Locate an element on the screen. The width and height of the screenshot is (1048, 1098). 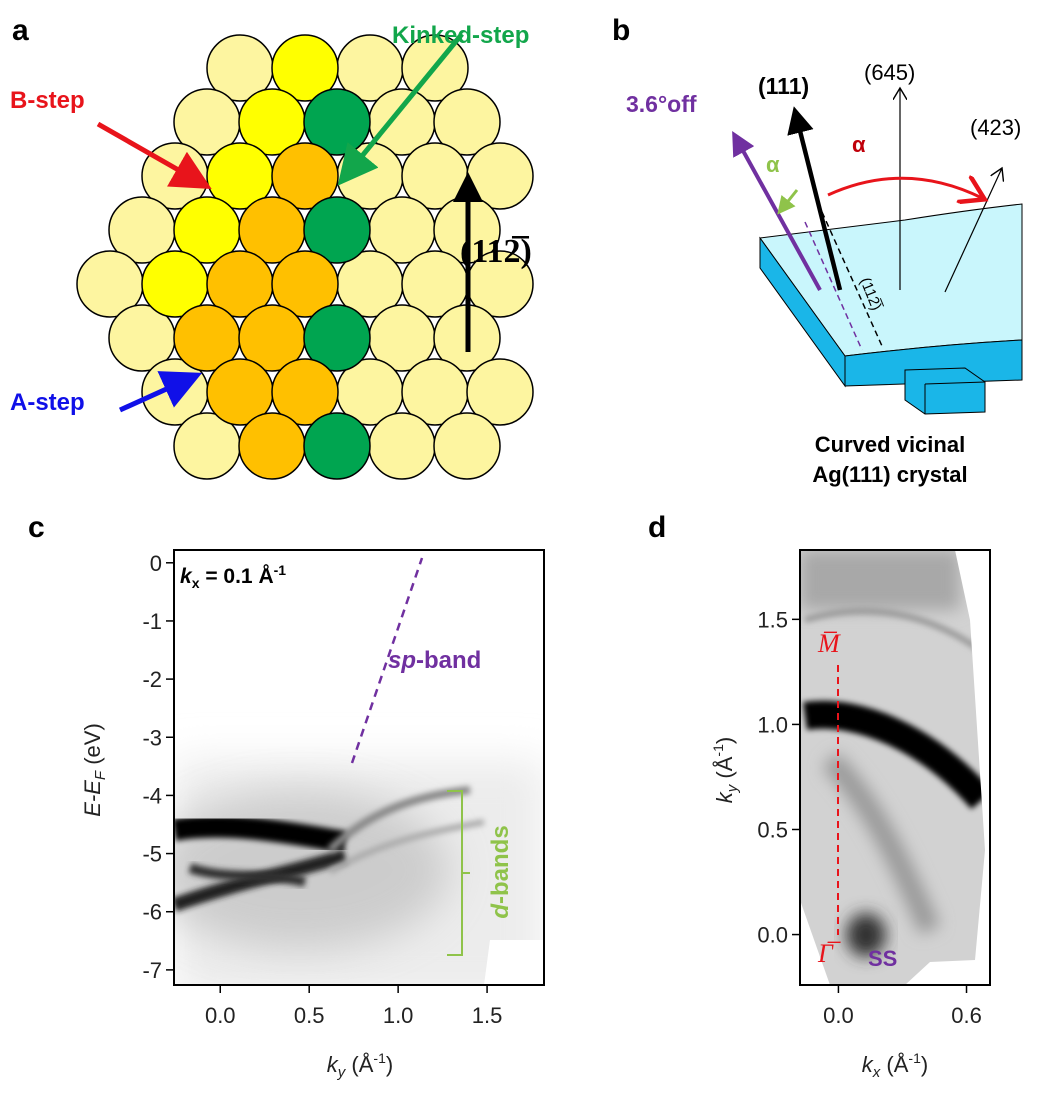
sp-band-part: sp is located at coordinates (402, 660).